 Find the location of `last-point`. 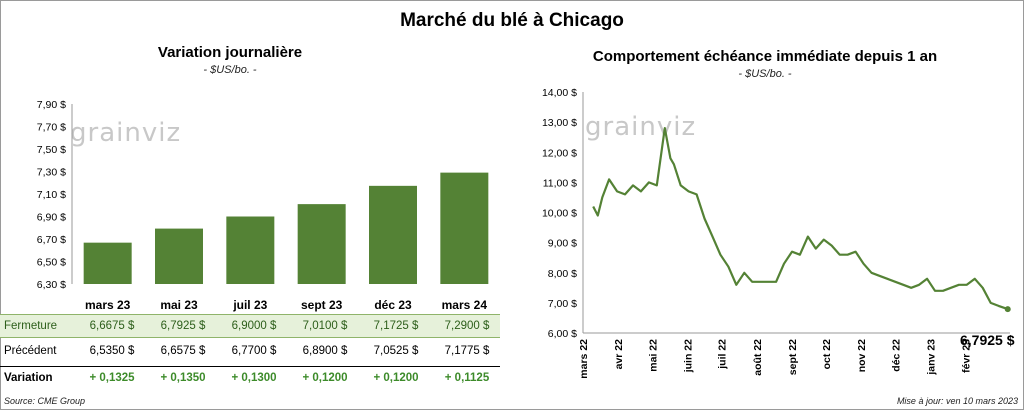

last-point is located at coordinates (1007, 309).